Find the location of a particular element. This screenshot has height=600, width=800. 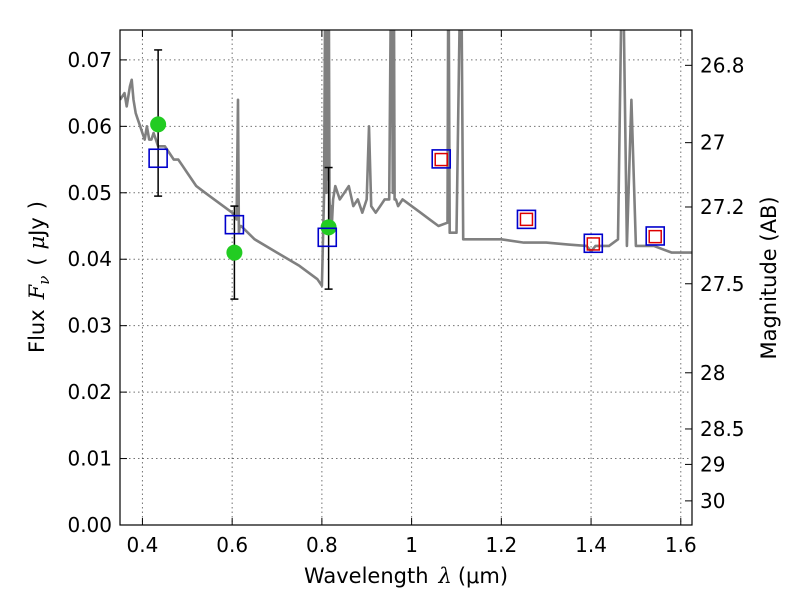

y-label-mu: μ is located at coordinates (37, 243).